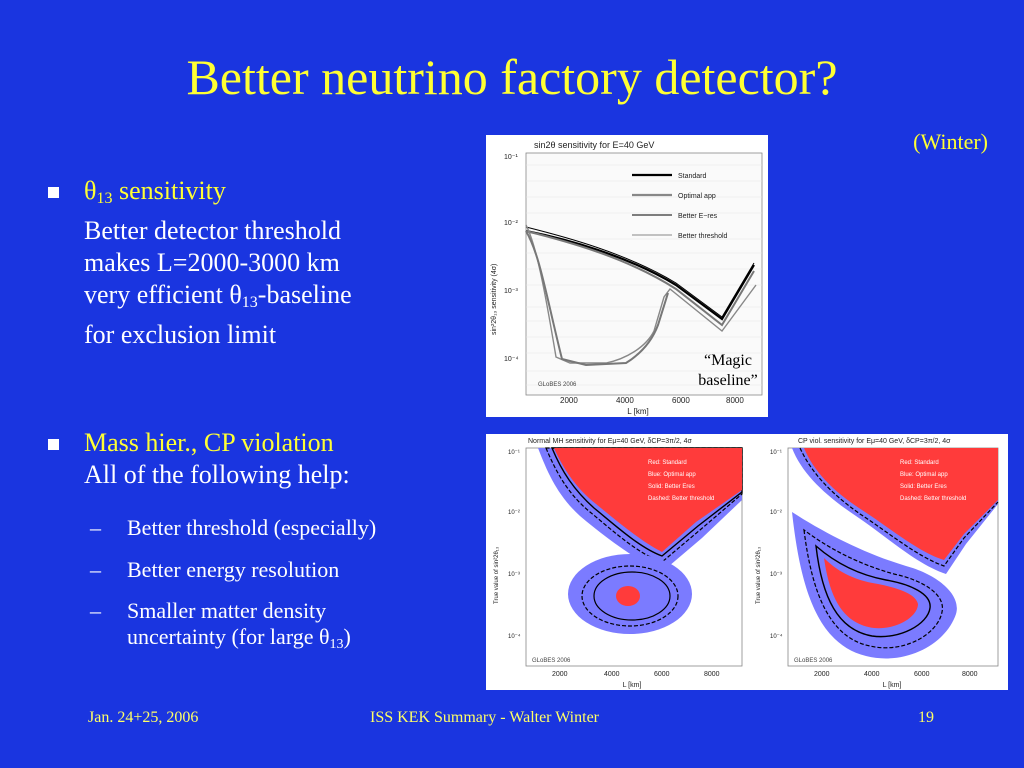 This screenshot has width=1024, height=768. What do you see at coordinates (597, 298) in the screenshot?
I see `curve-optimal-low` at bounding box center [597, 298].